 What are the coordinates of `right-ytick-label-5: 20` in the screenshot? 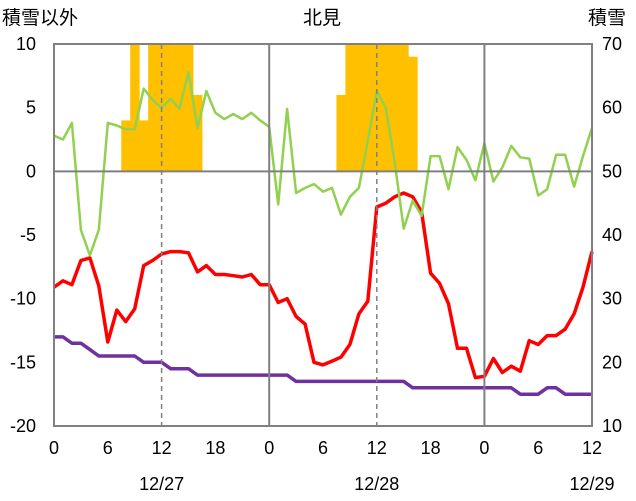 It's located at (612, 362).